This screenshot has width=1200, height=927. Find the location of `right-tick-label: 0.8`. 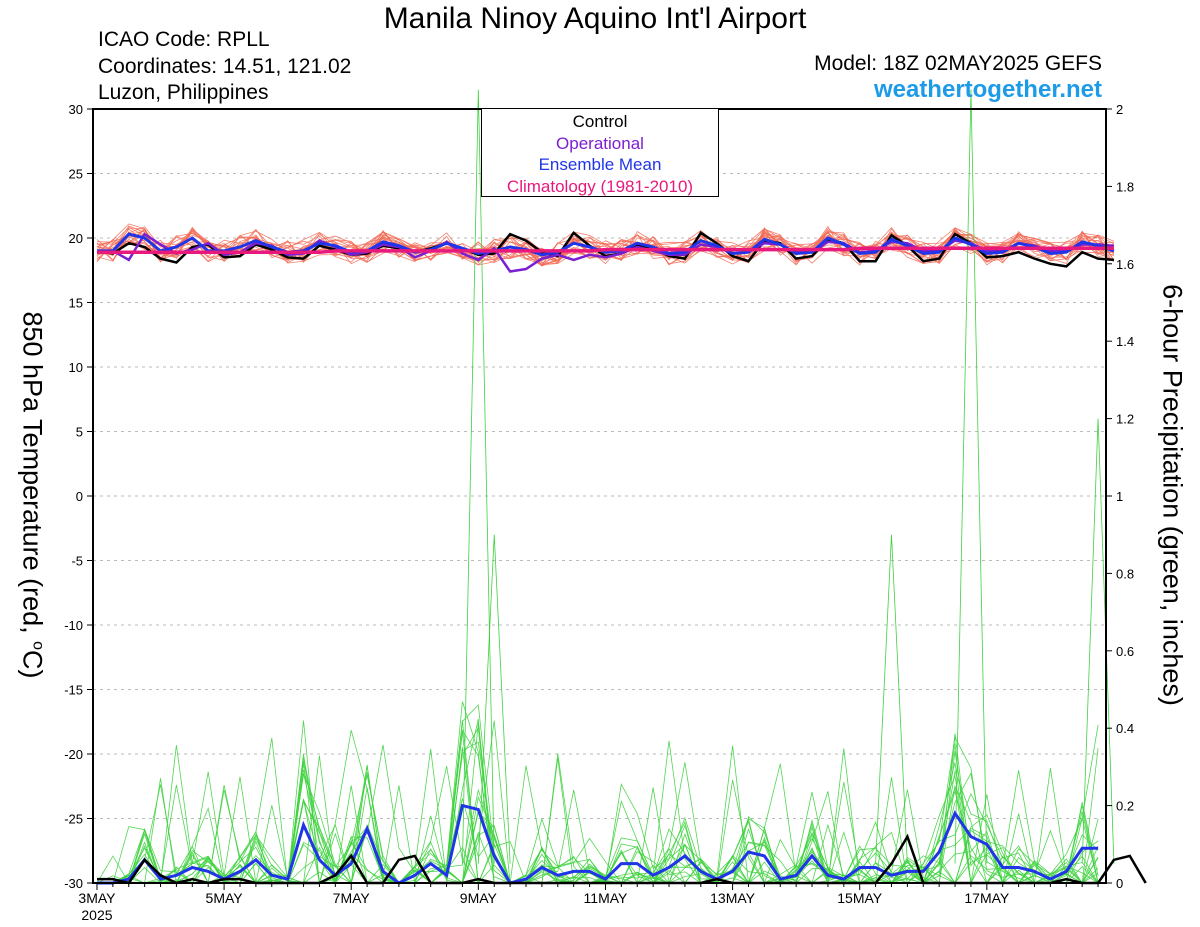

right-tick-label: 0.8 is located at coordinates (1125, 573).